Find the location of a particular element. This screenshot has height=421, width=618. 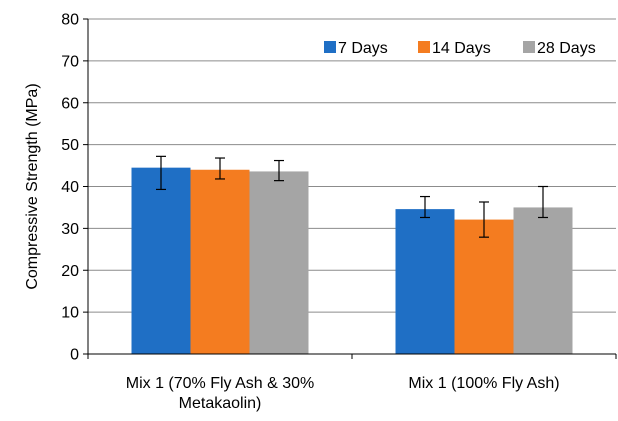

x-category-label: Mix 1 (70% Fly Ash & 30% is located at coordinates (220, 383).